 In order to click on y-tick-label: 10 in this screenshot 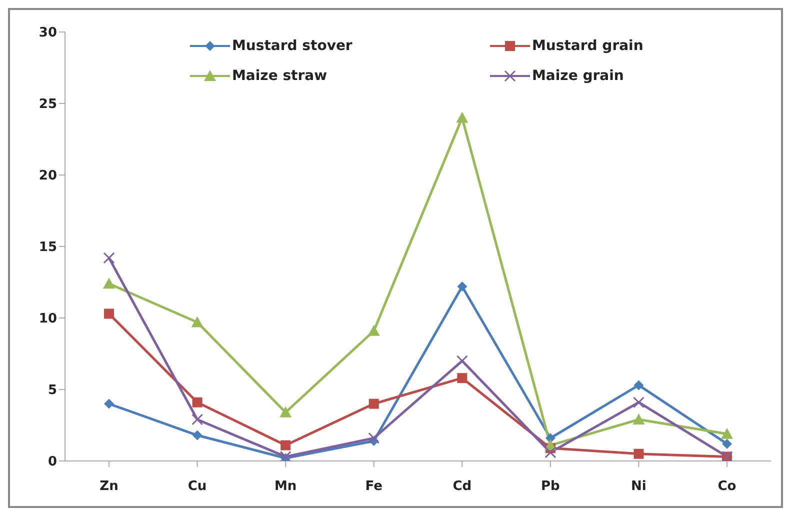, I will do `click(47, 319)`.